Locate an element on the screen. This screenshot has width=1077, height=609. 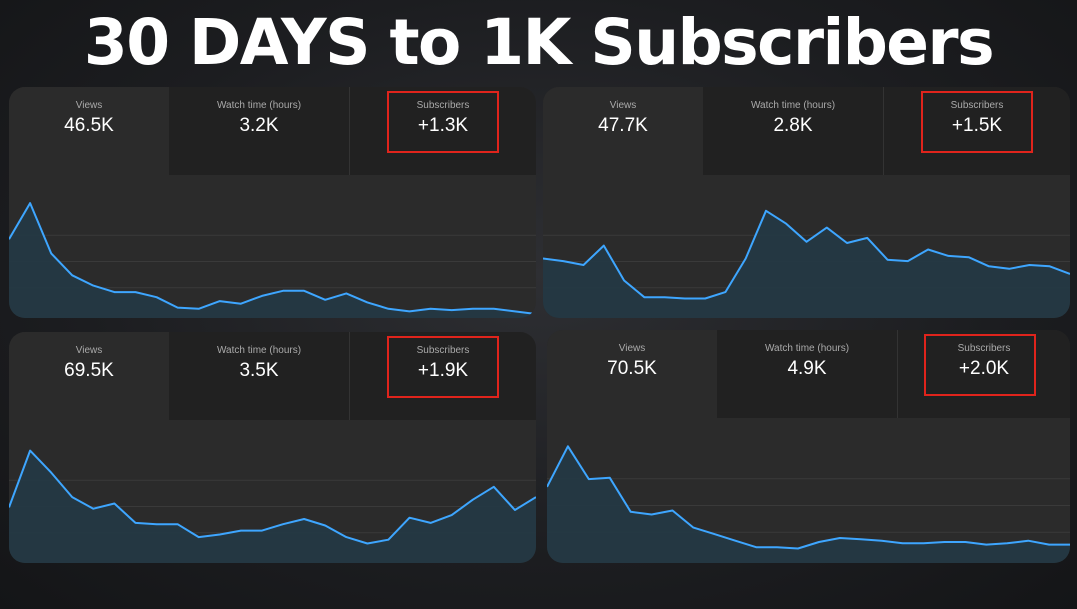
watch-time-stat: Watch time (hours) 2.8K is located at coordinates (793, 131).